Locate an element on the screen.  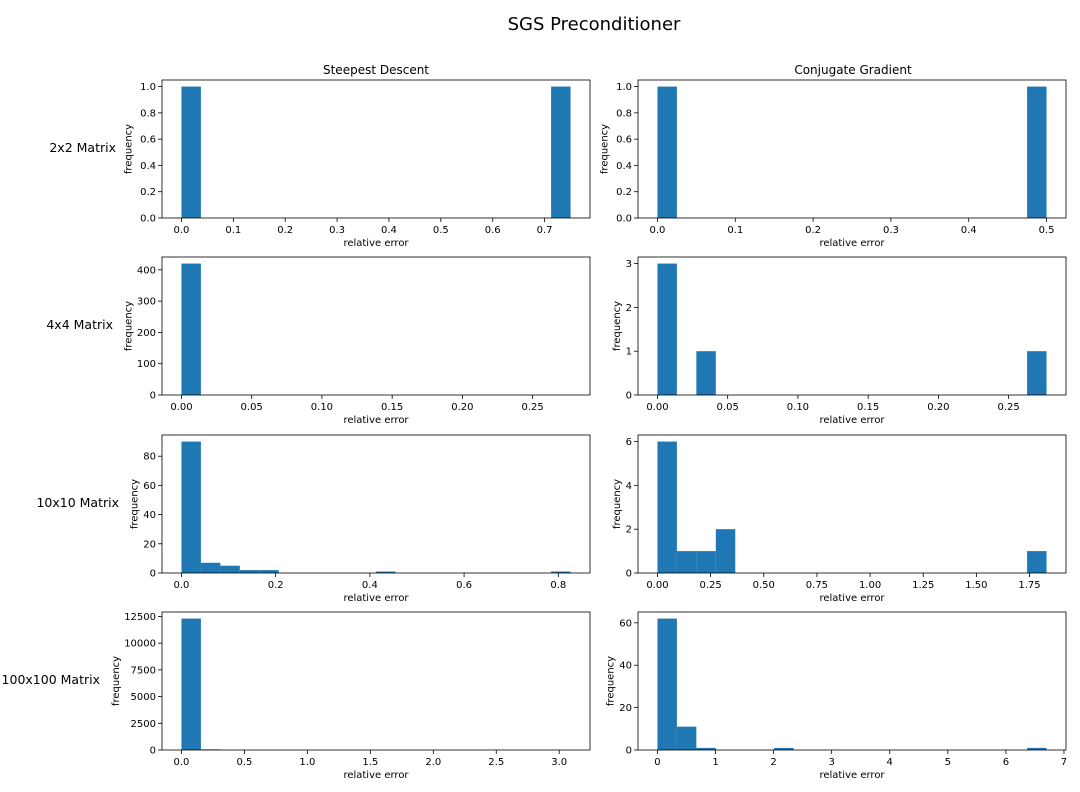
x-tick-label: 5 is located at coordinates (948, 762).